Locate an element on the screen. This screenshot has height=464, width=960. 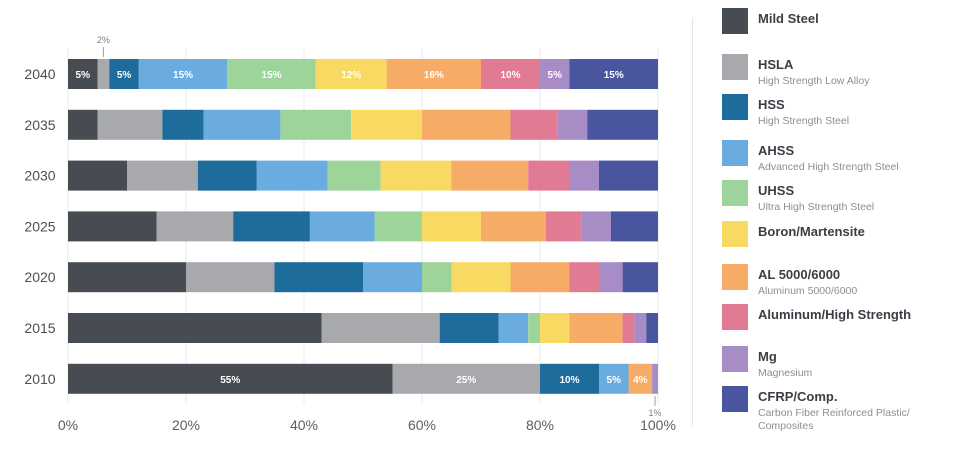
y-tick-label: 2020 is located at coordinates (39, 277).